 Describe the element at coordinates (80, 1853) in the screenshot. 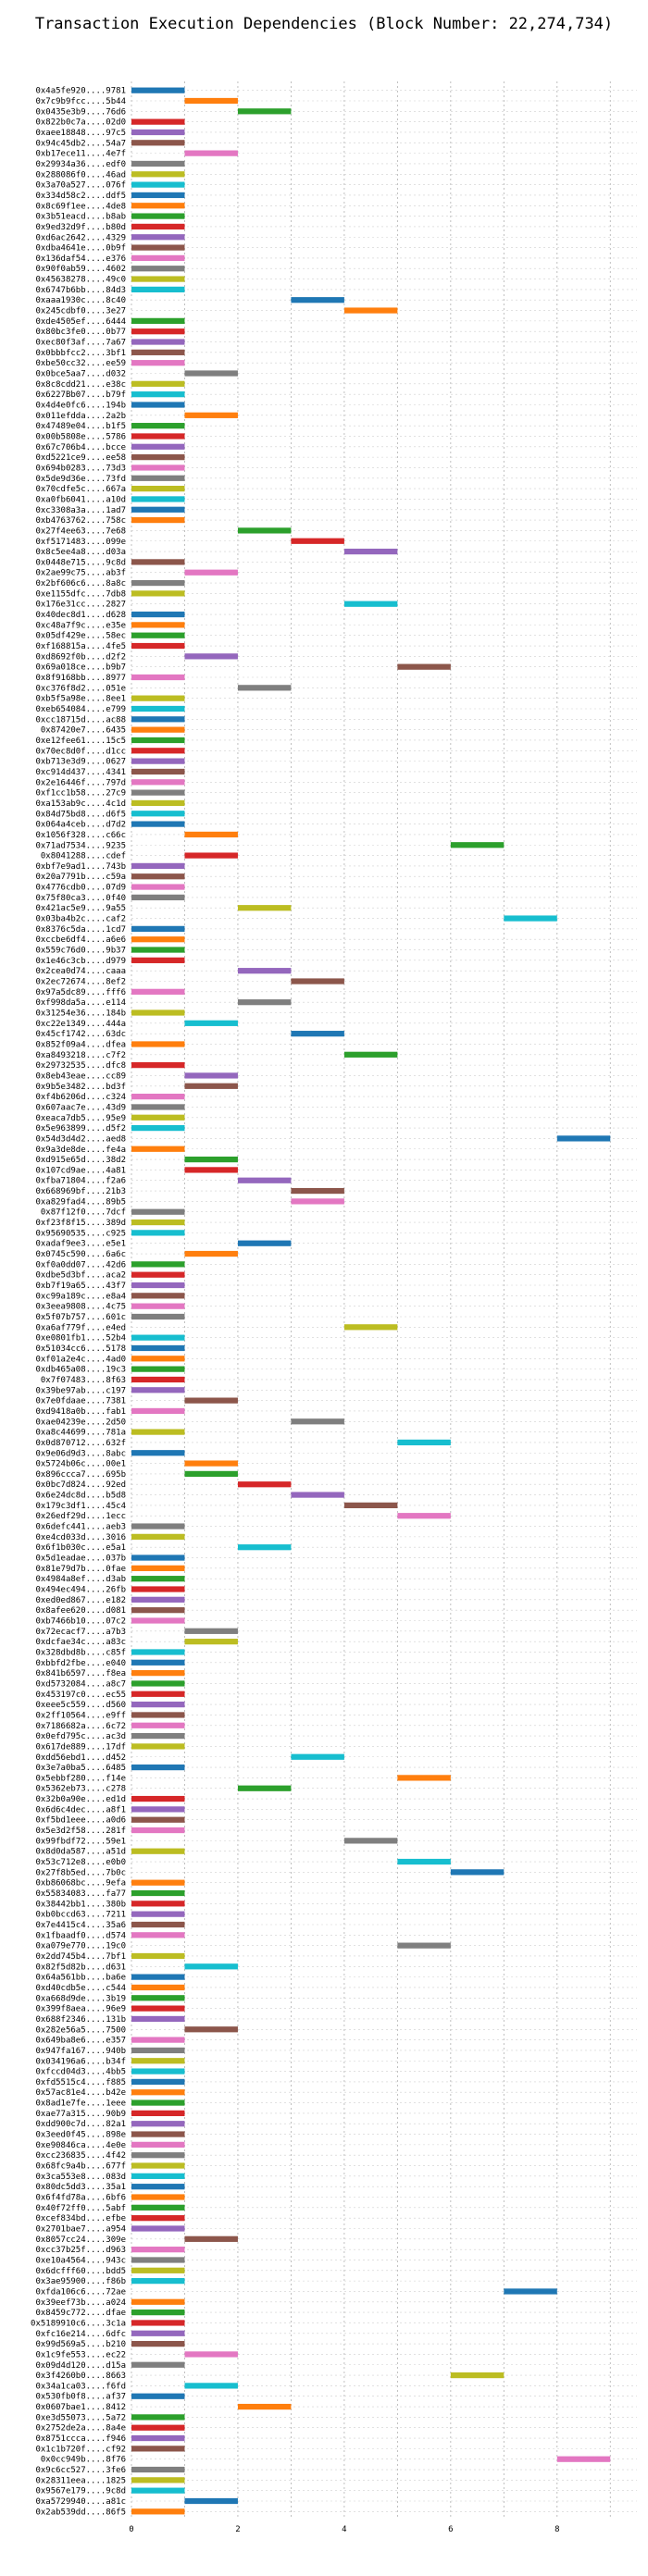

I see `tx-label: 0x8d0da587....a51d` at that location.